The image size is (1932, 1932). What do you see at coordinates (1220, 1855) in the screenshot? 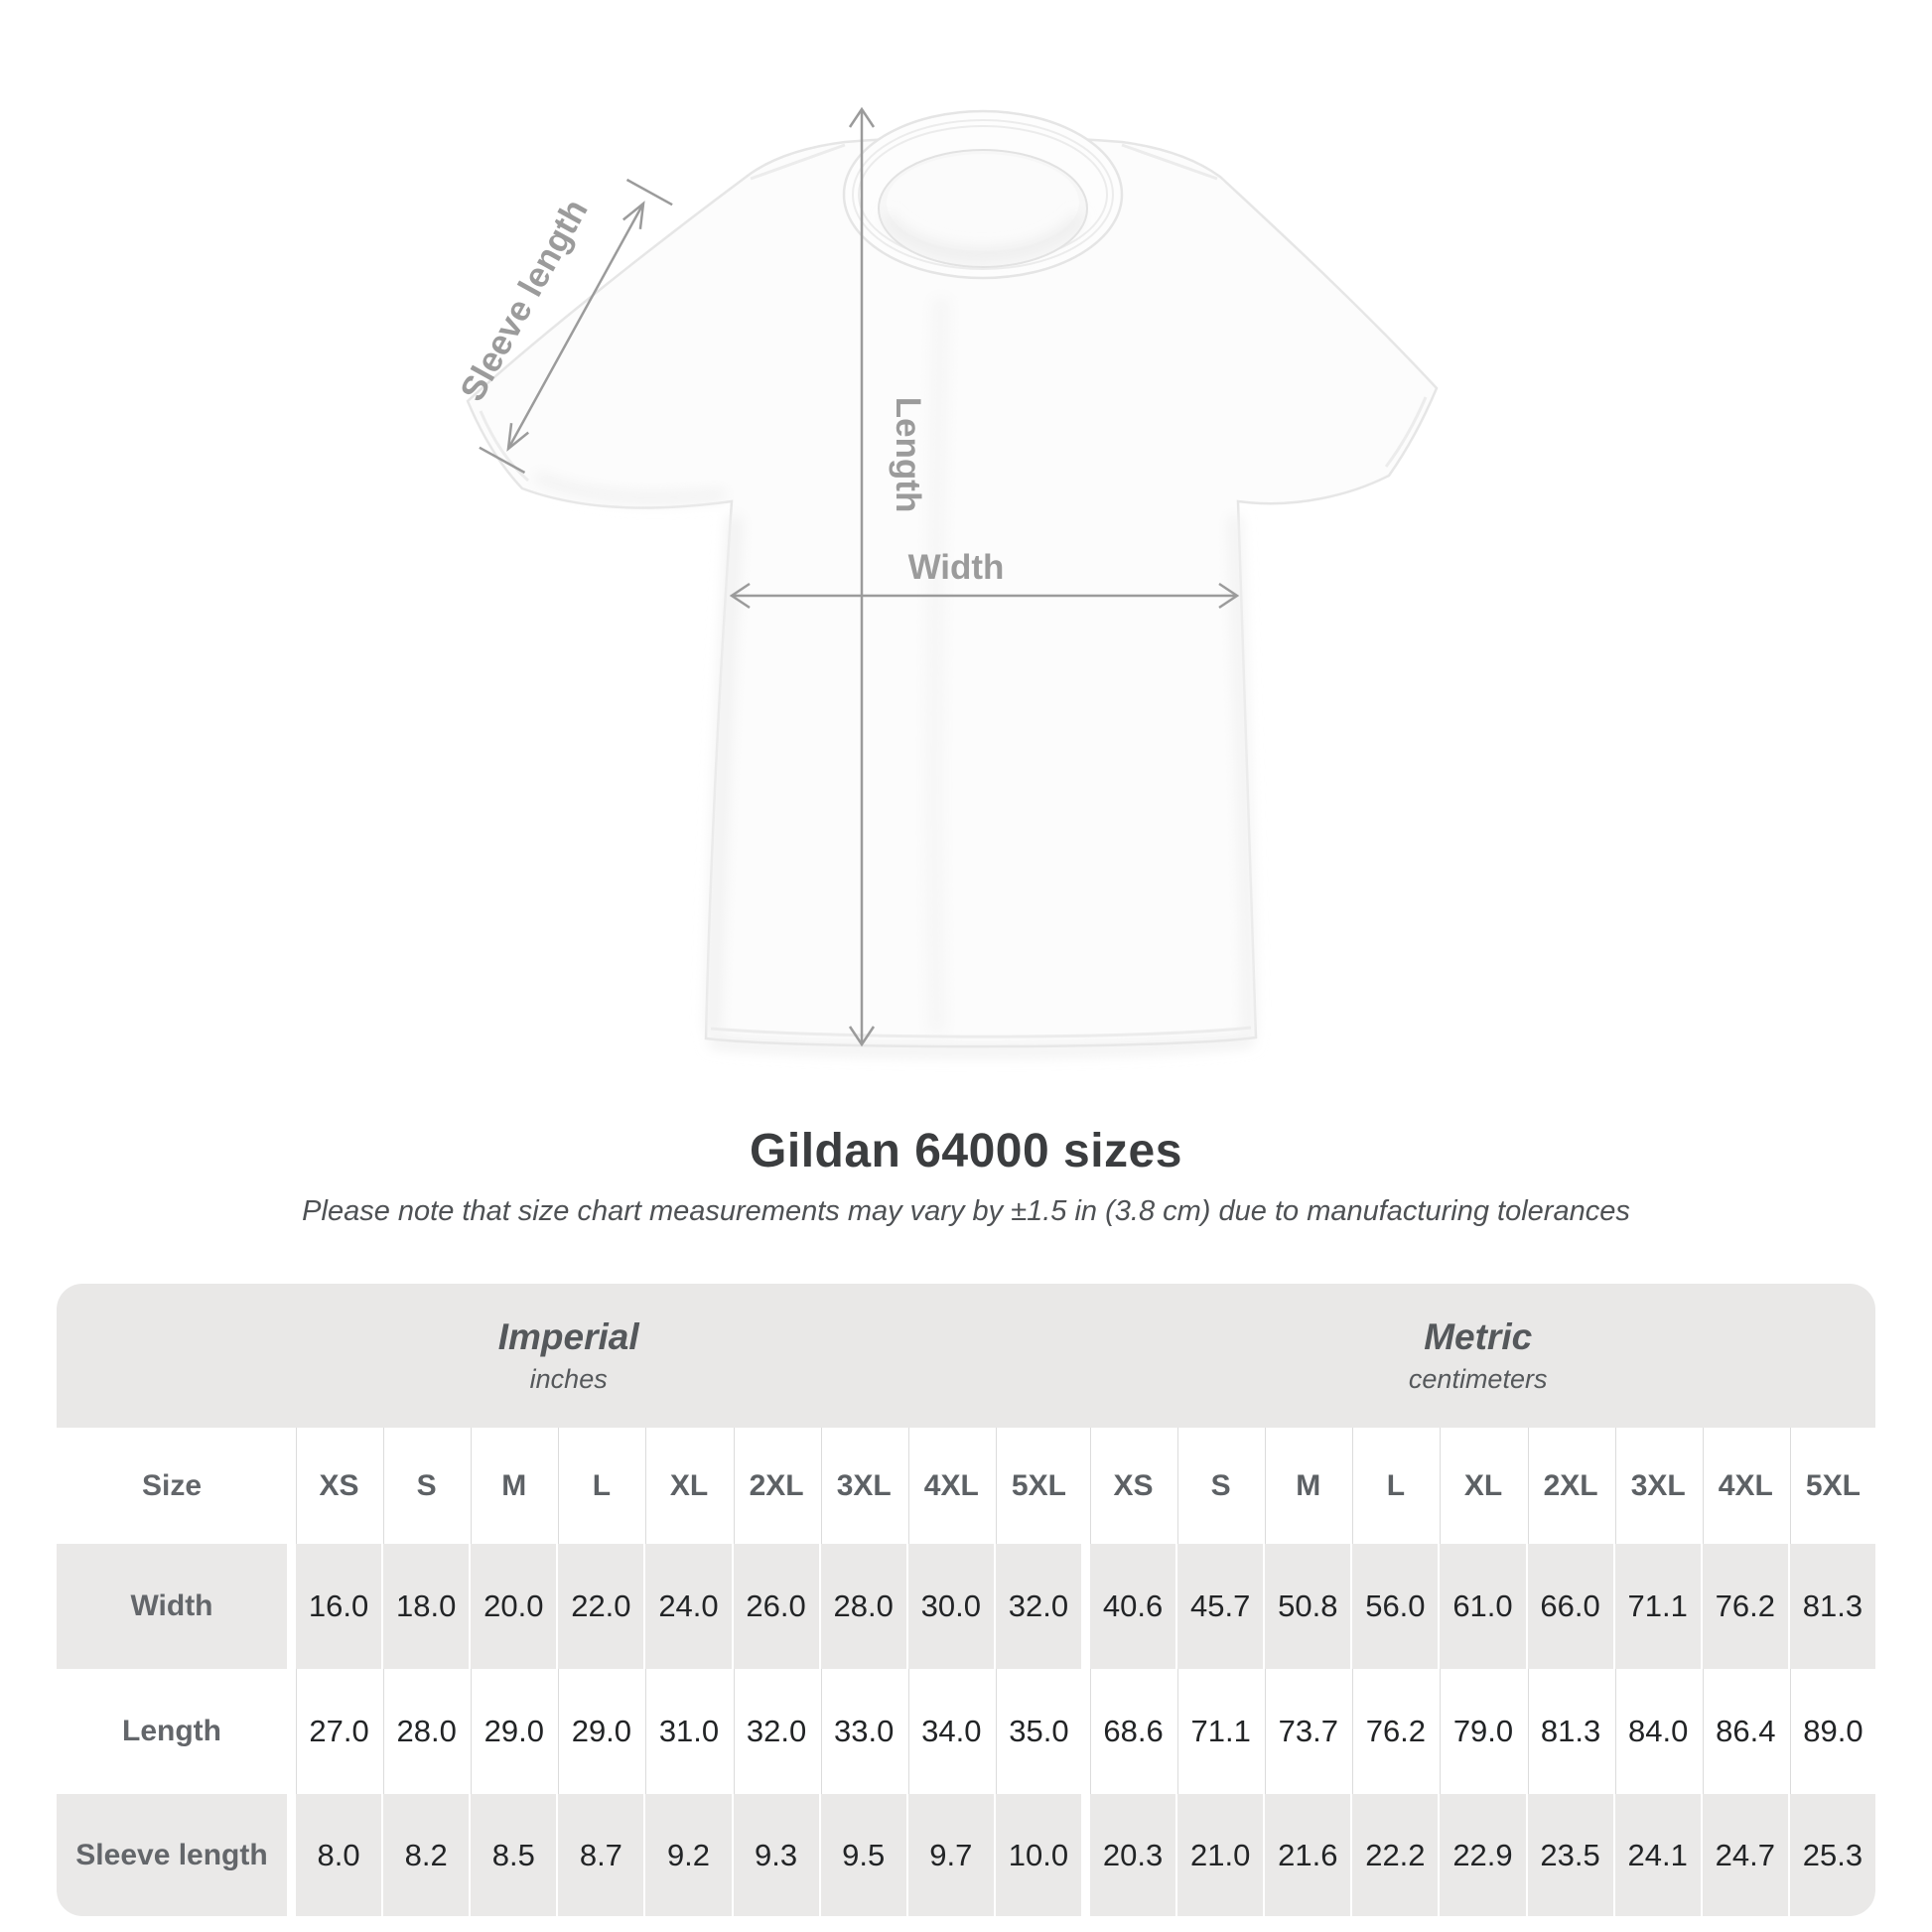
I see `value-cell: 21.0` at bounding box center [1220, 1855].